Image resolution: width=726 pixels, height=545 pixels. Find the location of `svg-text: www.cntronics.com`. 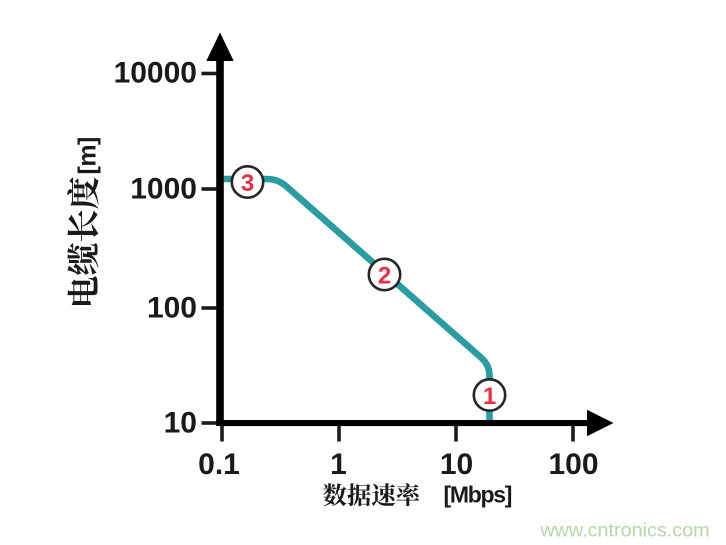

svg-text: www.cntronics.com is located at coordinates (624, 531).